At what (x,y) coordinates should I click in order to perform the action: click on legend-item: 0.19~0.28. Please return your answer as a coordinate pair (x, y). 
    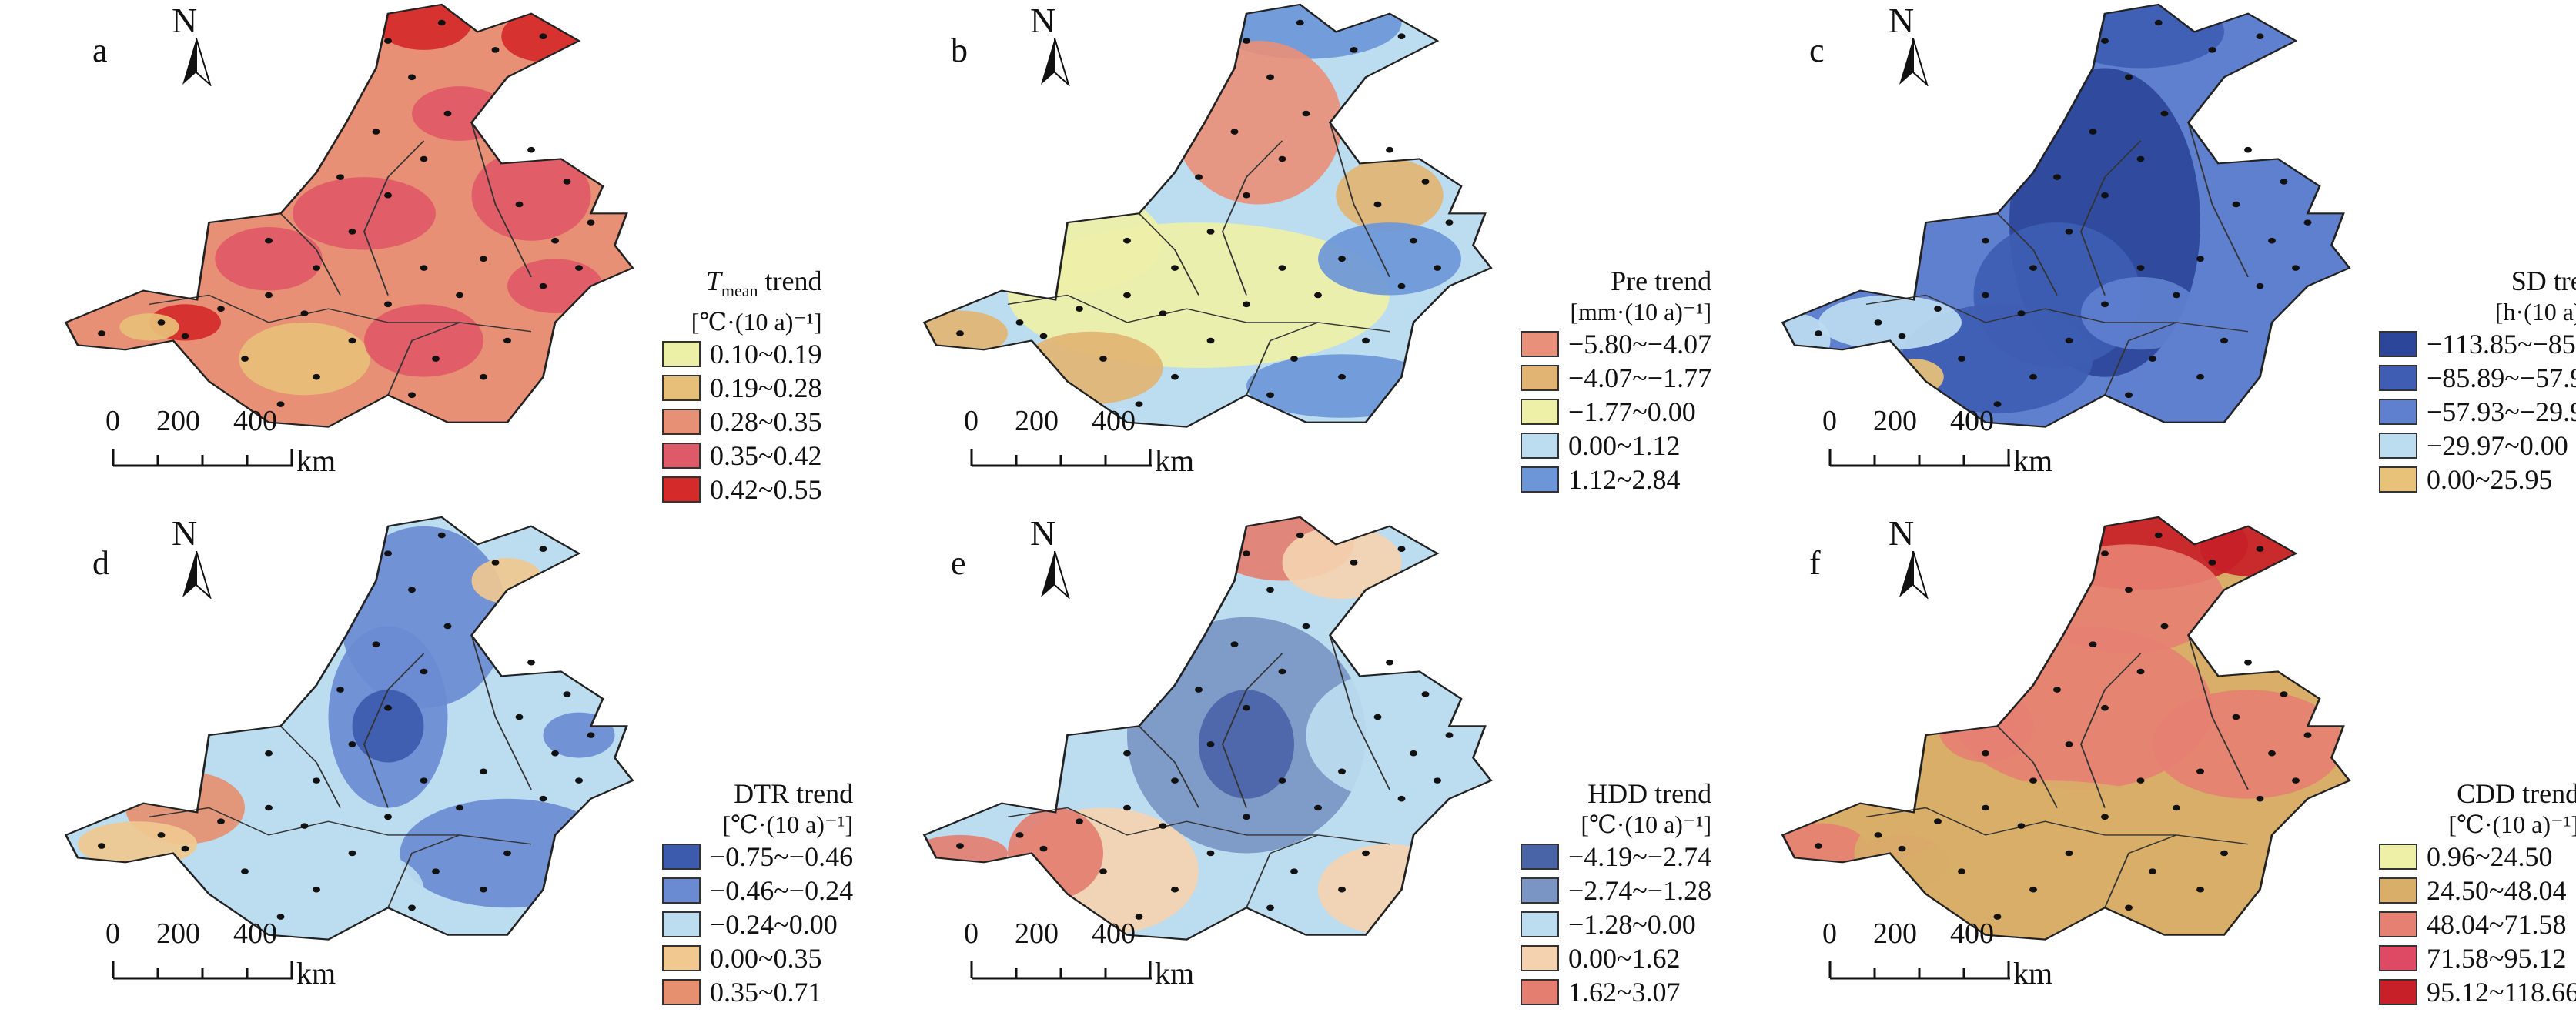
    Looking at the image, I should click on (741, 388).